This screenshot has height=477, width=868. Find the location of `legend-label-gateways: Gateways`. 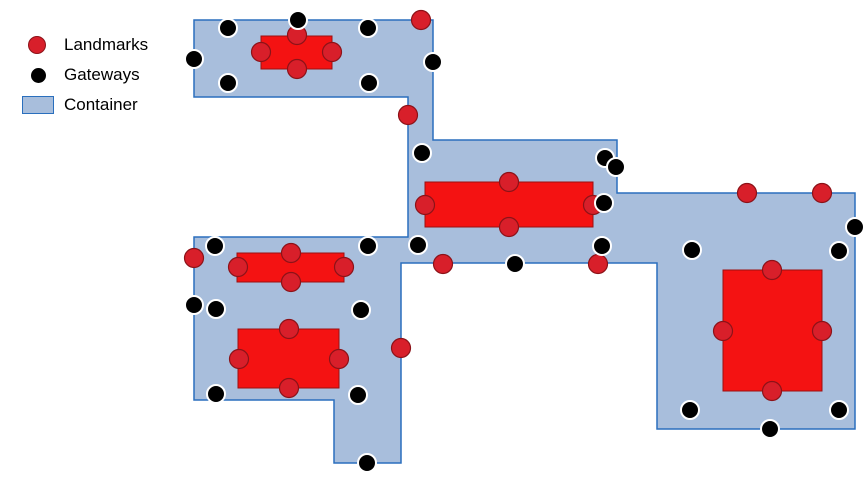

legend-label-gateways: Gateways is located at coordinates (102, 74).